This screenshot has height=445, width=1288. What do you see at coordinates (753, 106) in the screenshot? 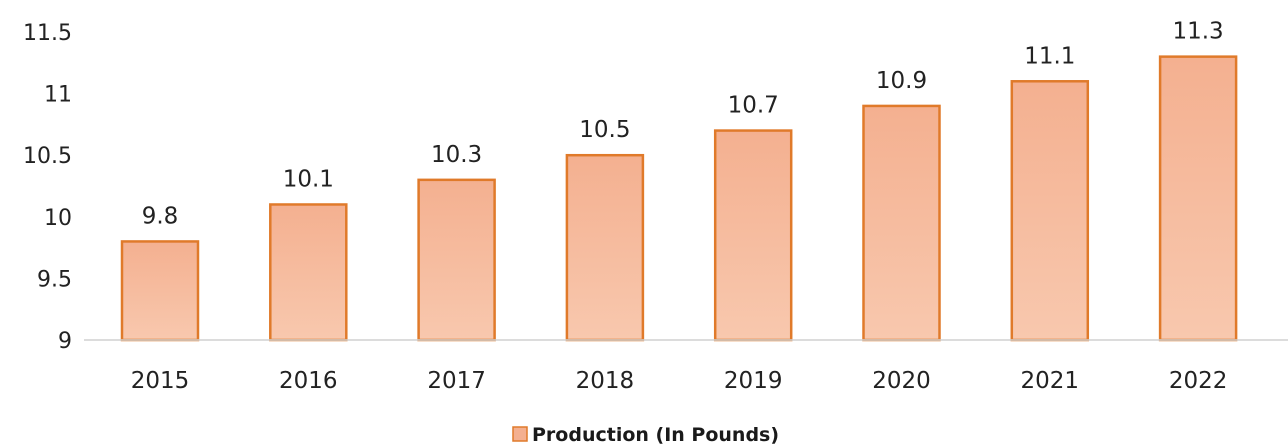
I see `data-label: 10.7` at bounding box center [753, 106].